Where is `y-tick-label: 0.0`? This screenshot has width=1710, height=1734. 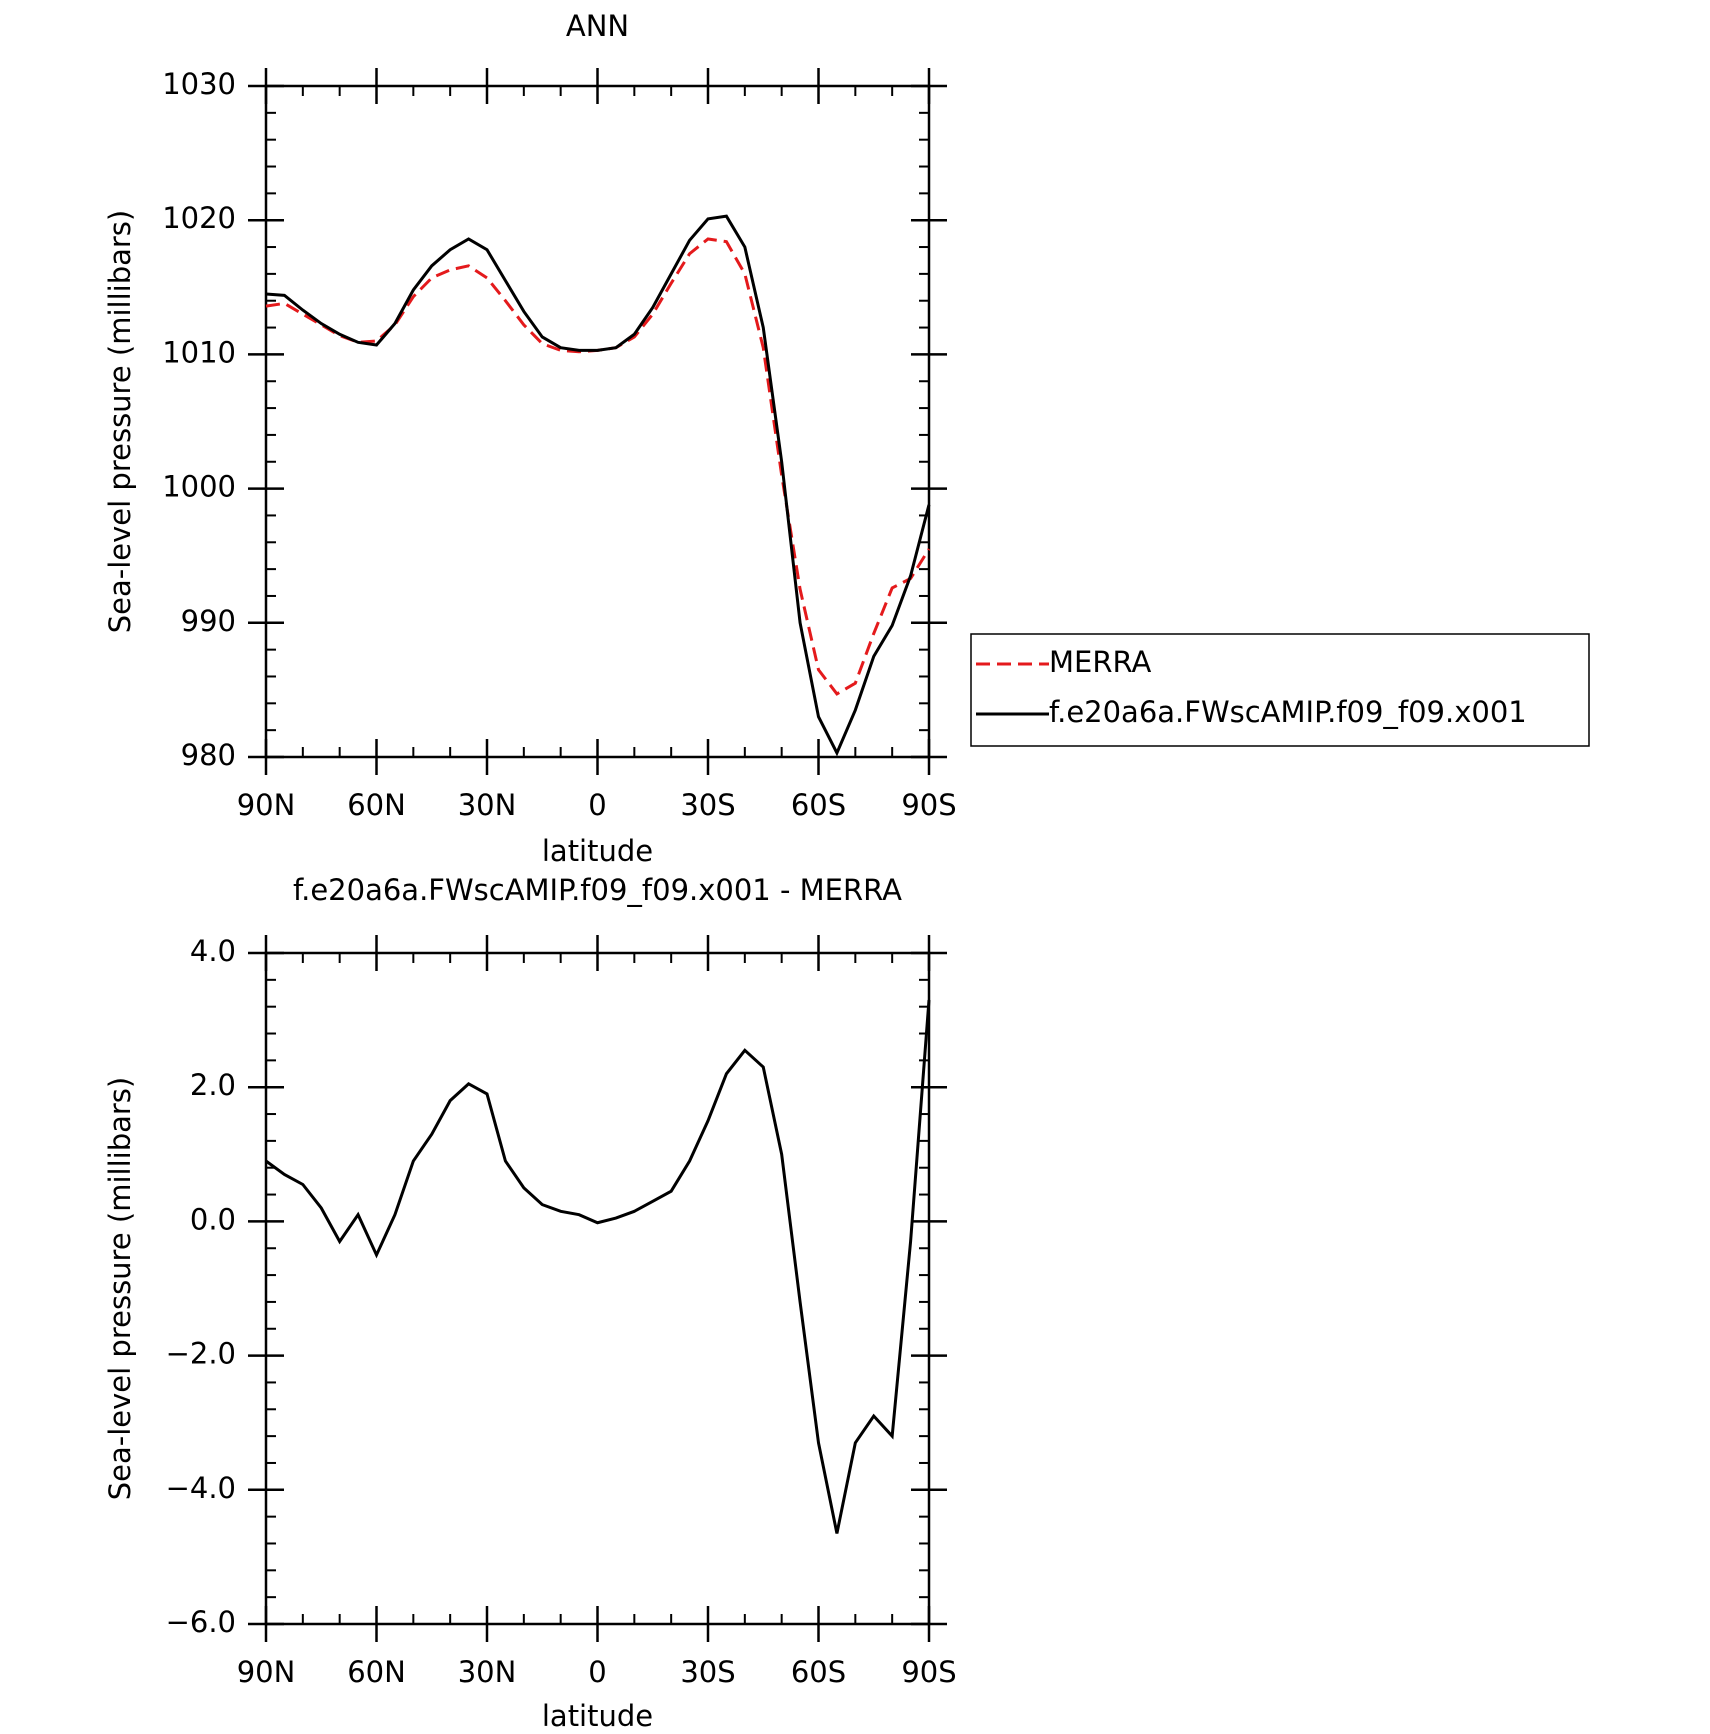
y-tick-label: 0.0 is located at coordinates (213, 1219).